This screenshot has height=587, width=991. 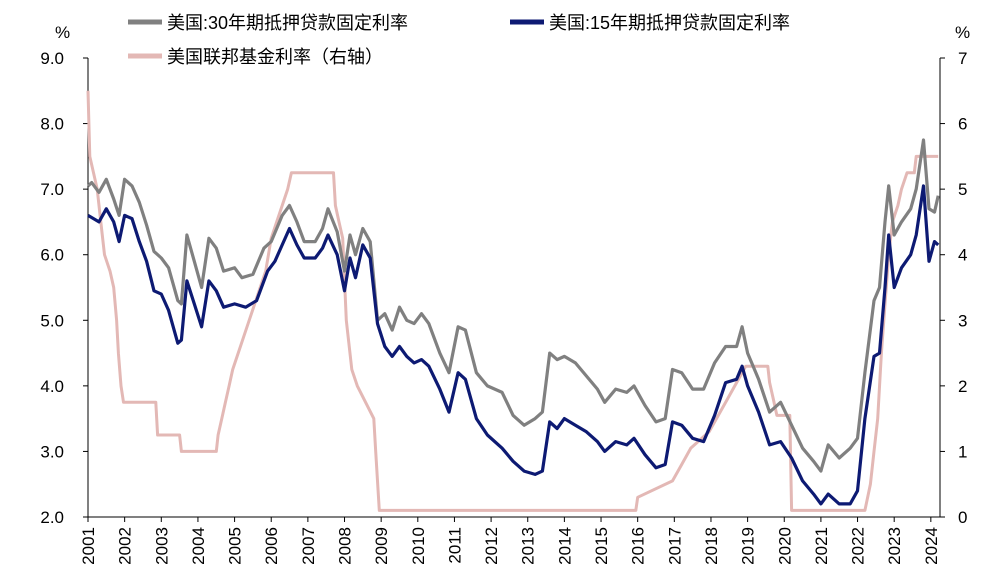 I want to click on x-tick-label: 2020, so click(x=784, y=546).